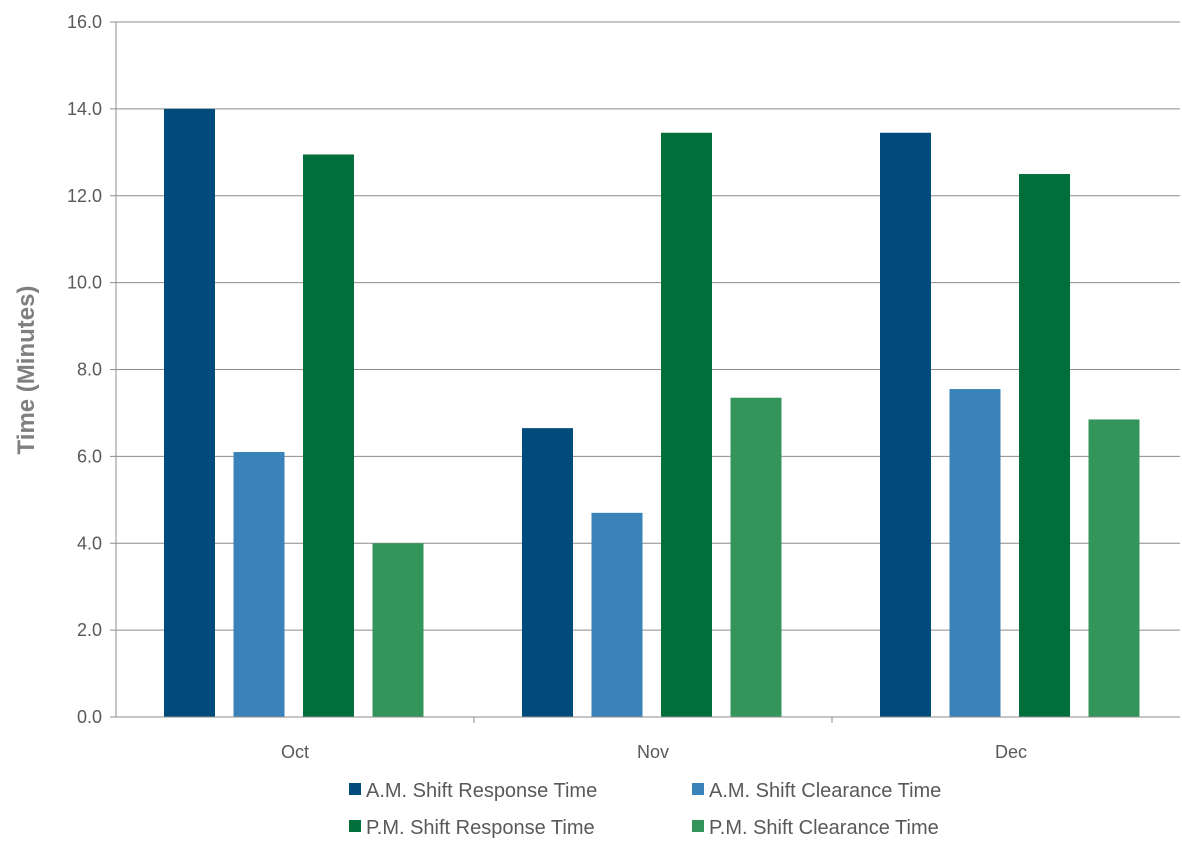  I want to click on legend-entry-label: P.M. Shift Clearance Time, so click(824, 828).